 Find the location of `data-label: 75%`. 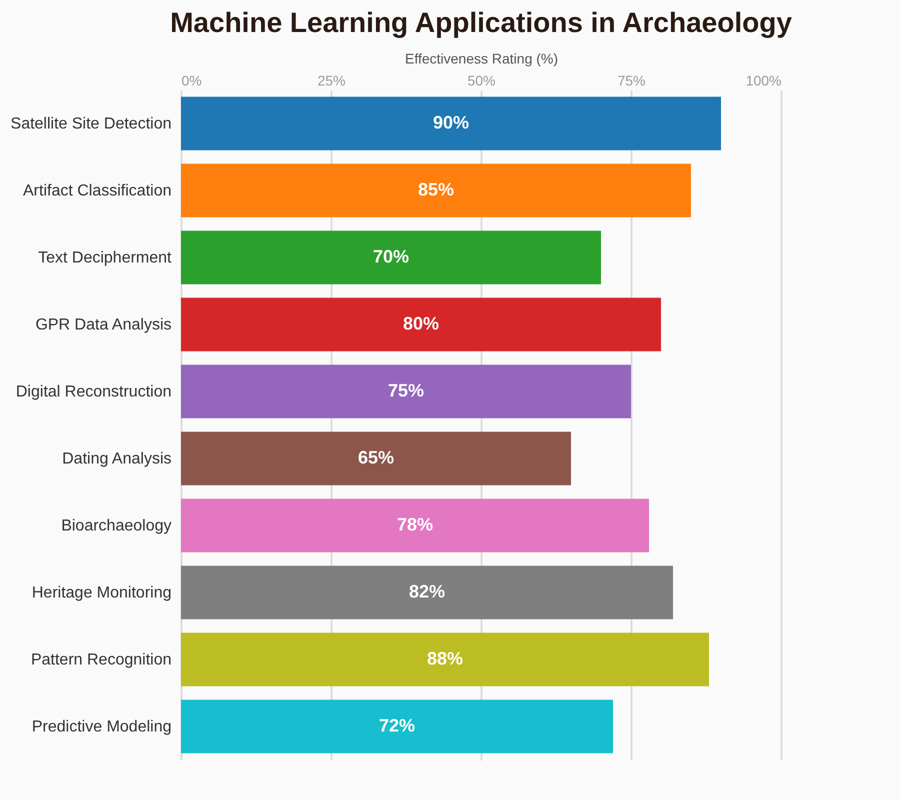

data-label: 75% is located at coordinates (406, 390).